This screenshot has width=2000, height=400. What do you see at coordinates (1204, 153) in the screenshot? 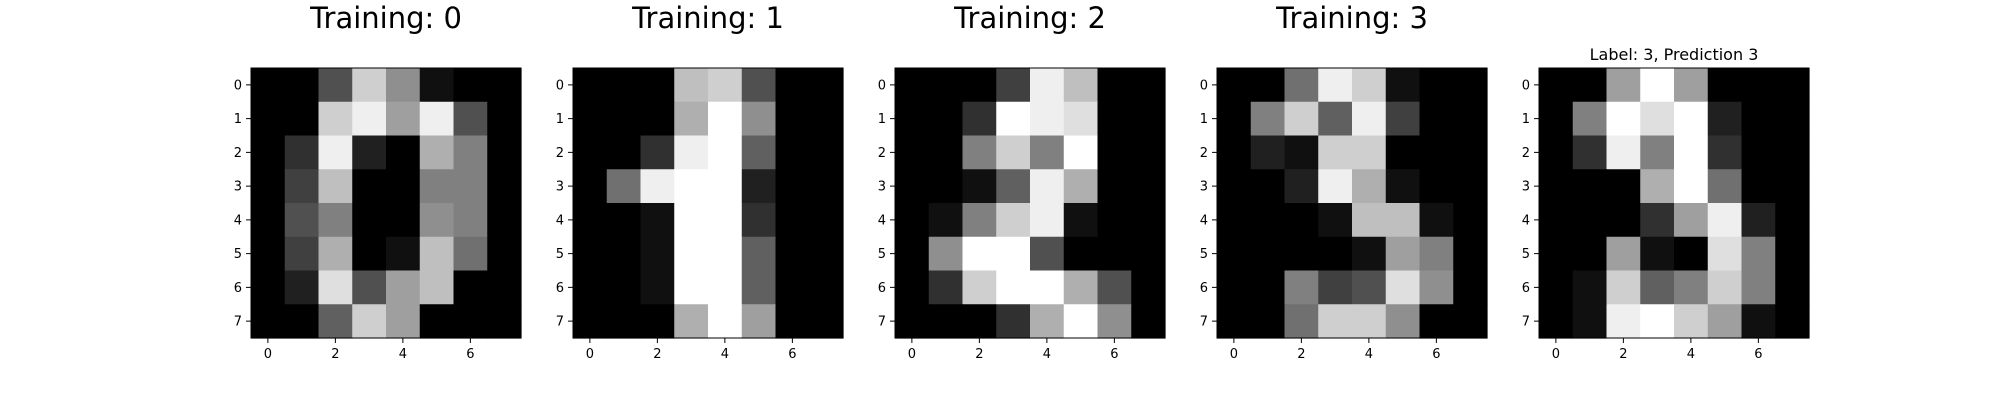
I see `y-tick-label: 2` at bounding box center [1204, 153].